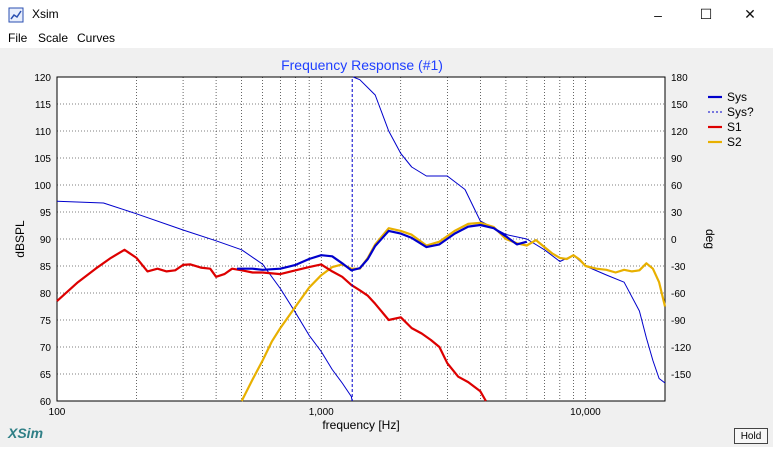 The image size is (773, 452). I want to click on y-tick-label: 100, so click(42, 186).